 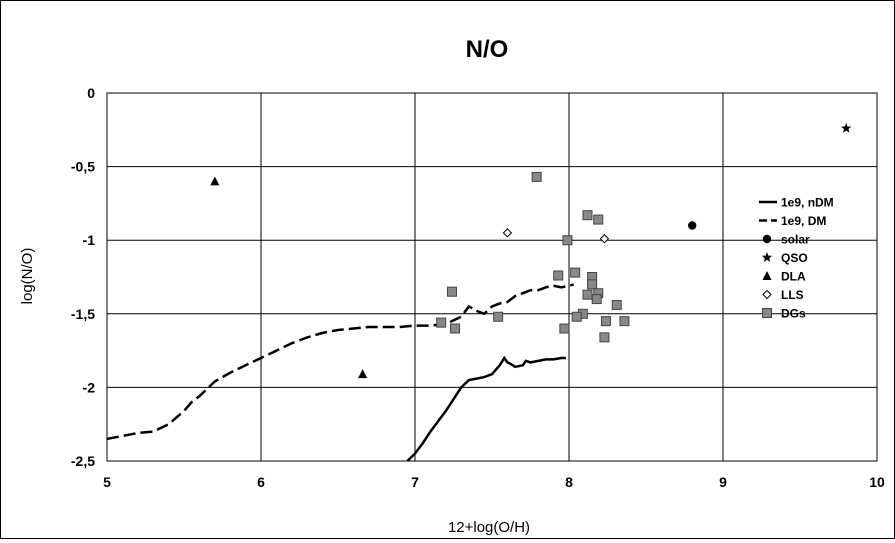 I want to click on y-tick-label: -2,5, so click(x=83, y=461).